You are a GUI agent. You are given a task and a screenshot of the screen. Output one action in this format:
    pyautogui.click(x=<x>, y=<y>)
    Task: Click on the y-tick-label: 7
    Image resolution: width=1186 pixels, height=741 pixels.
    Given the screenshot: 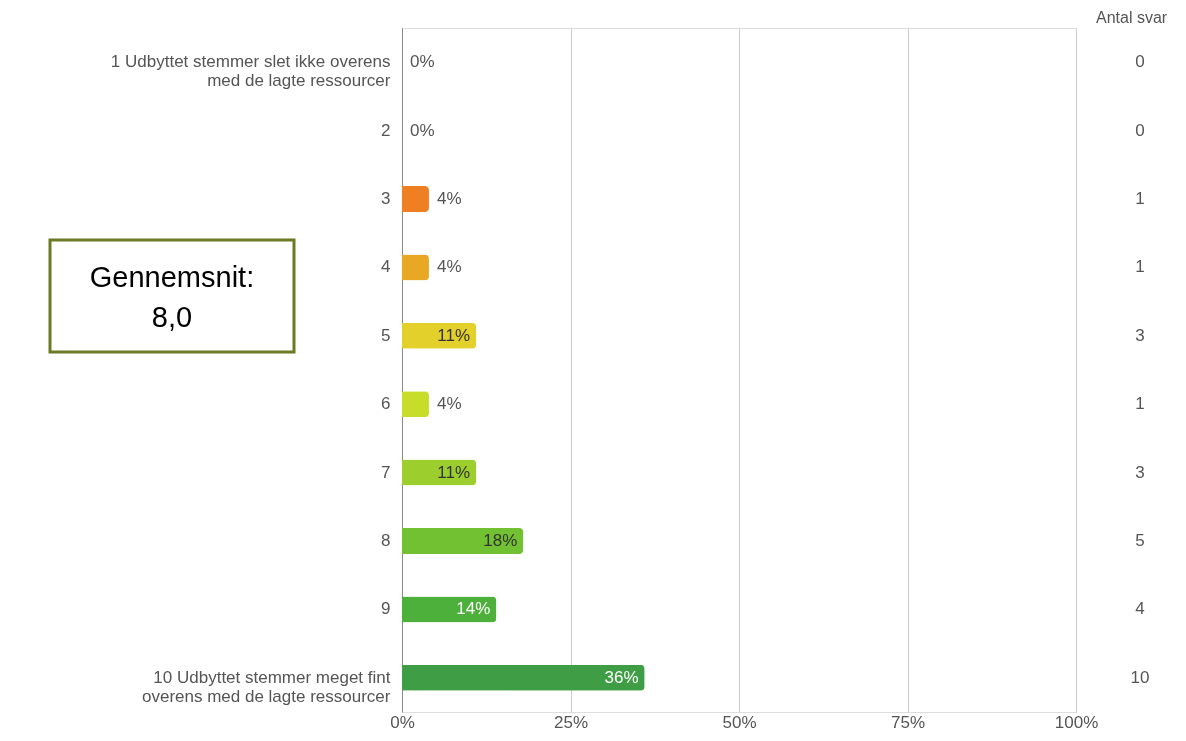 What is the action you would take?
    pyautogui.click(x=386, y=472)
    